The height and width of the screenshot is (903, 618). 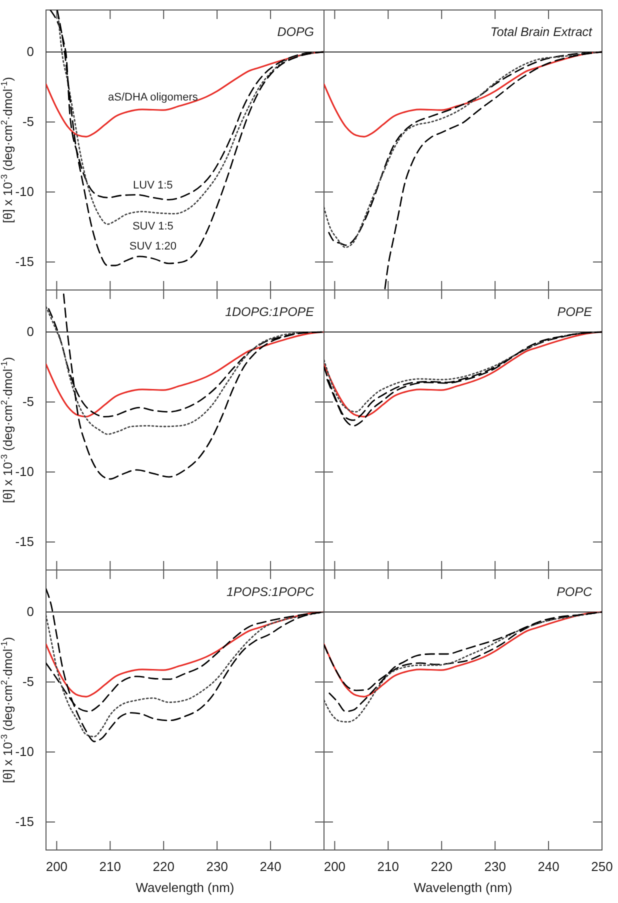 What do you see at coordinates (295, 32) in the screenshot?
I see `text: DOPG` at bounding box center [295, 32].